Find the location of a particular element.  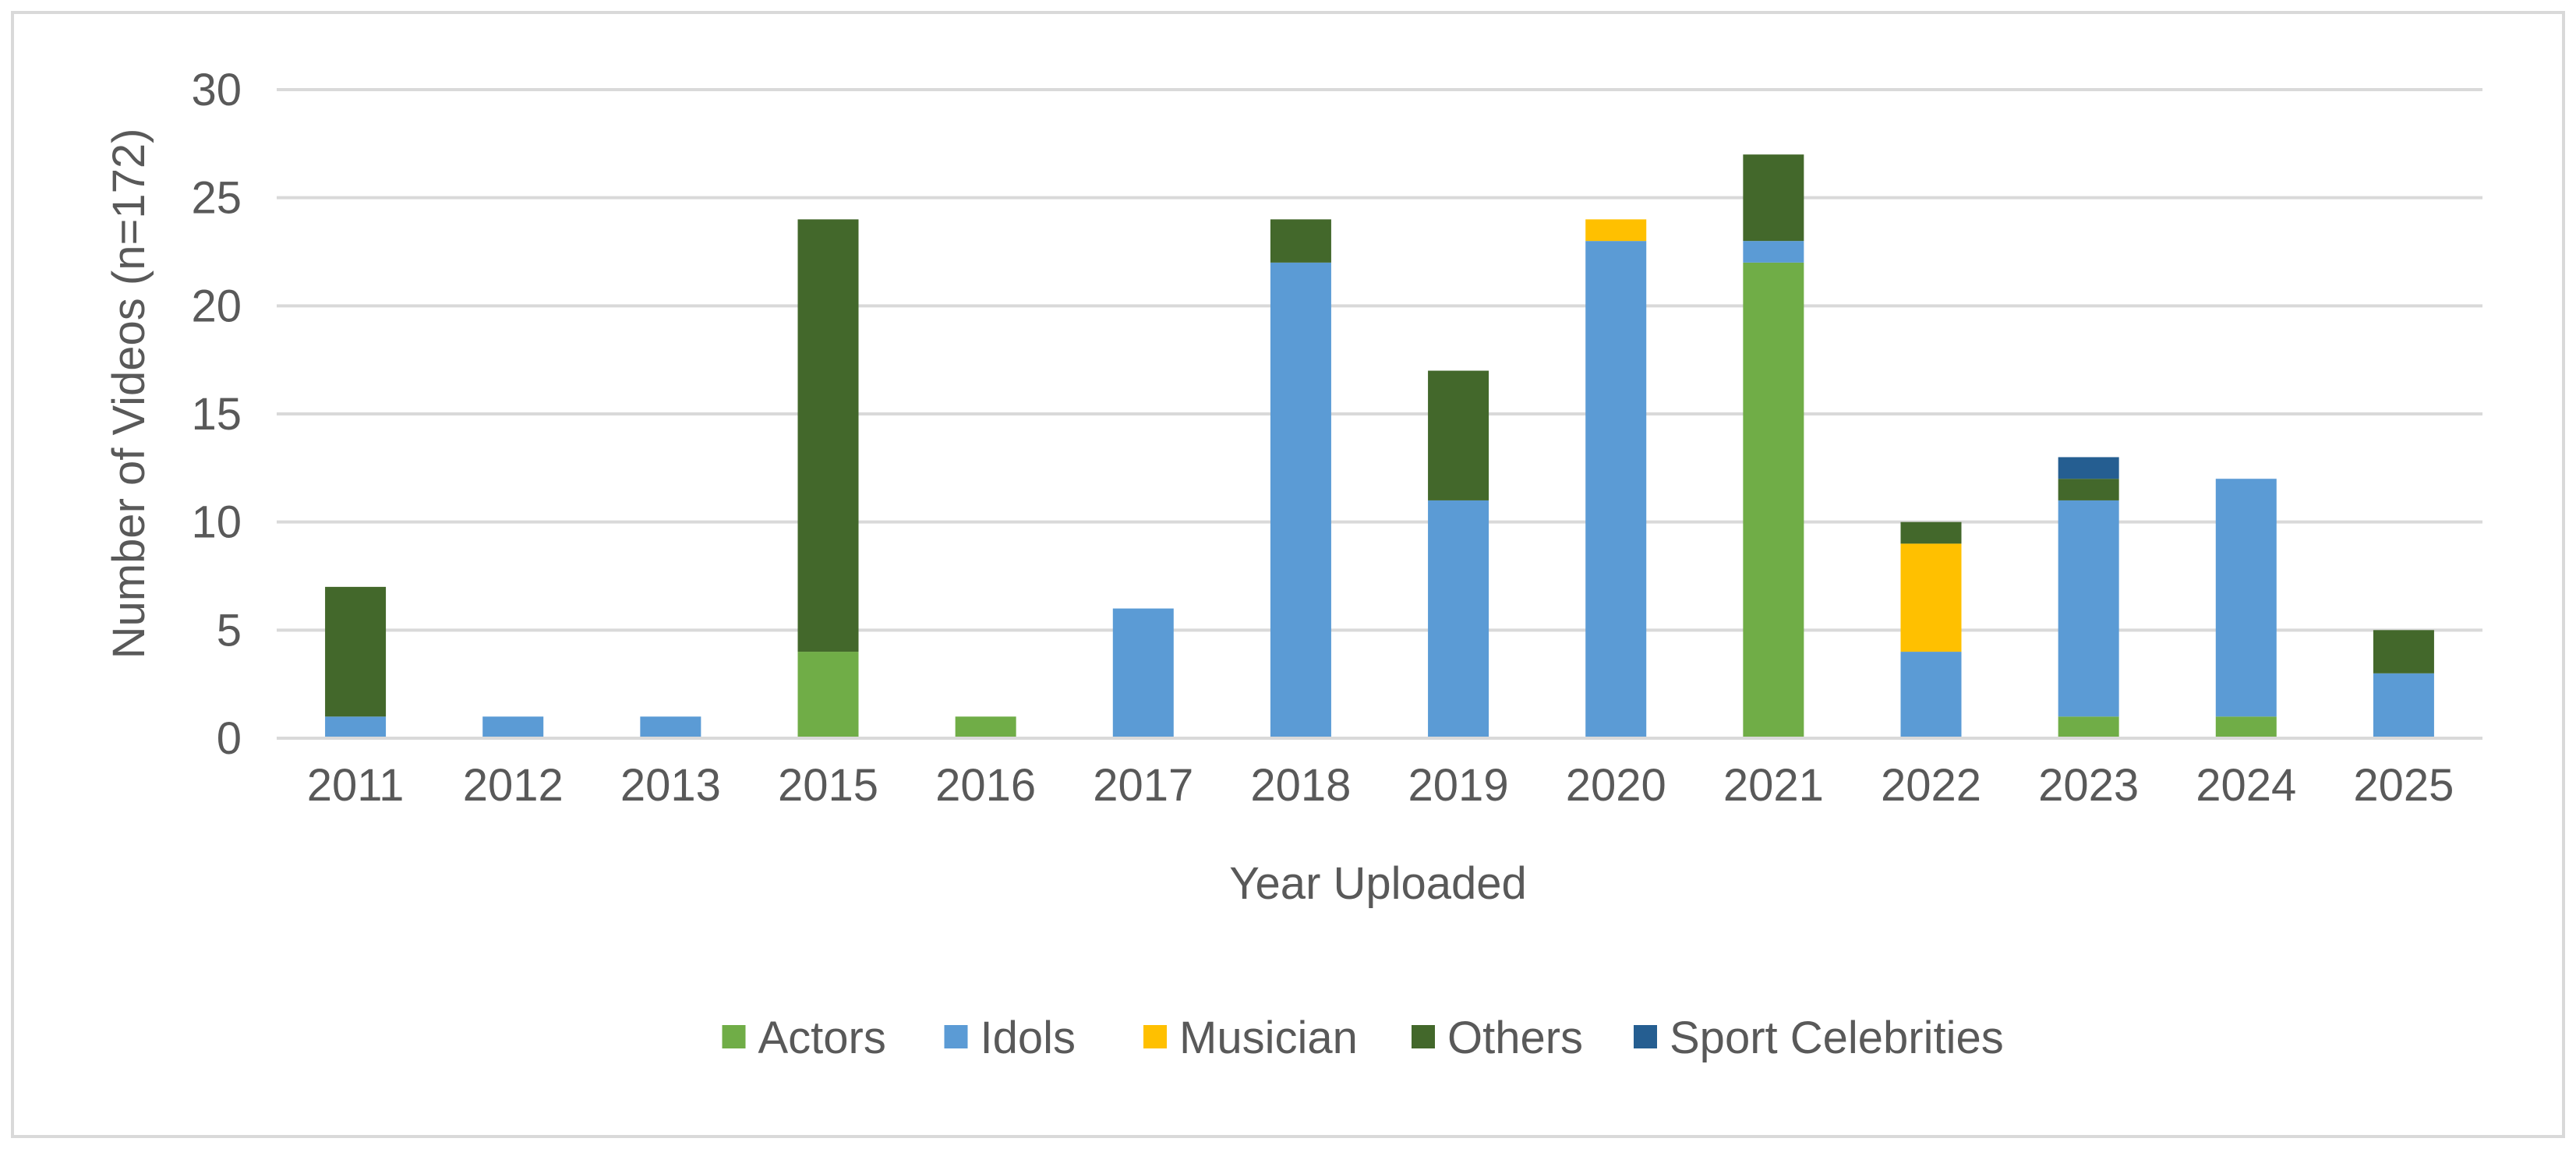

bar-2022-musician is located at coordinates (1931, 597).